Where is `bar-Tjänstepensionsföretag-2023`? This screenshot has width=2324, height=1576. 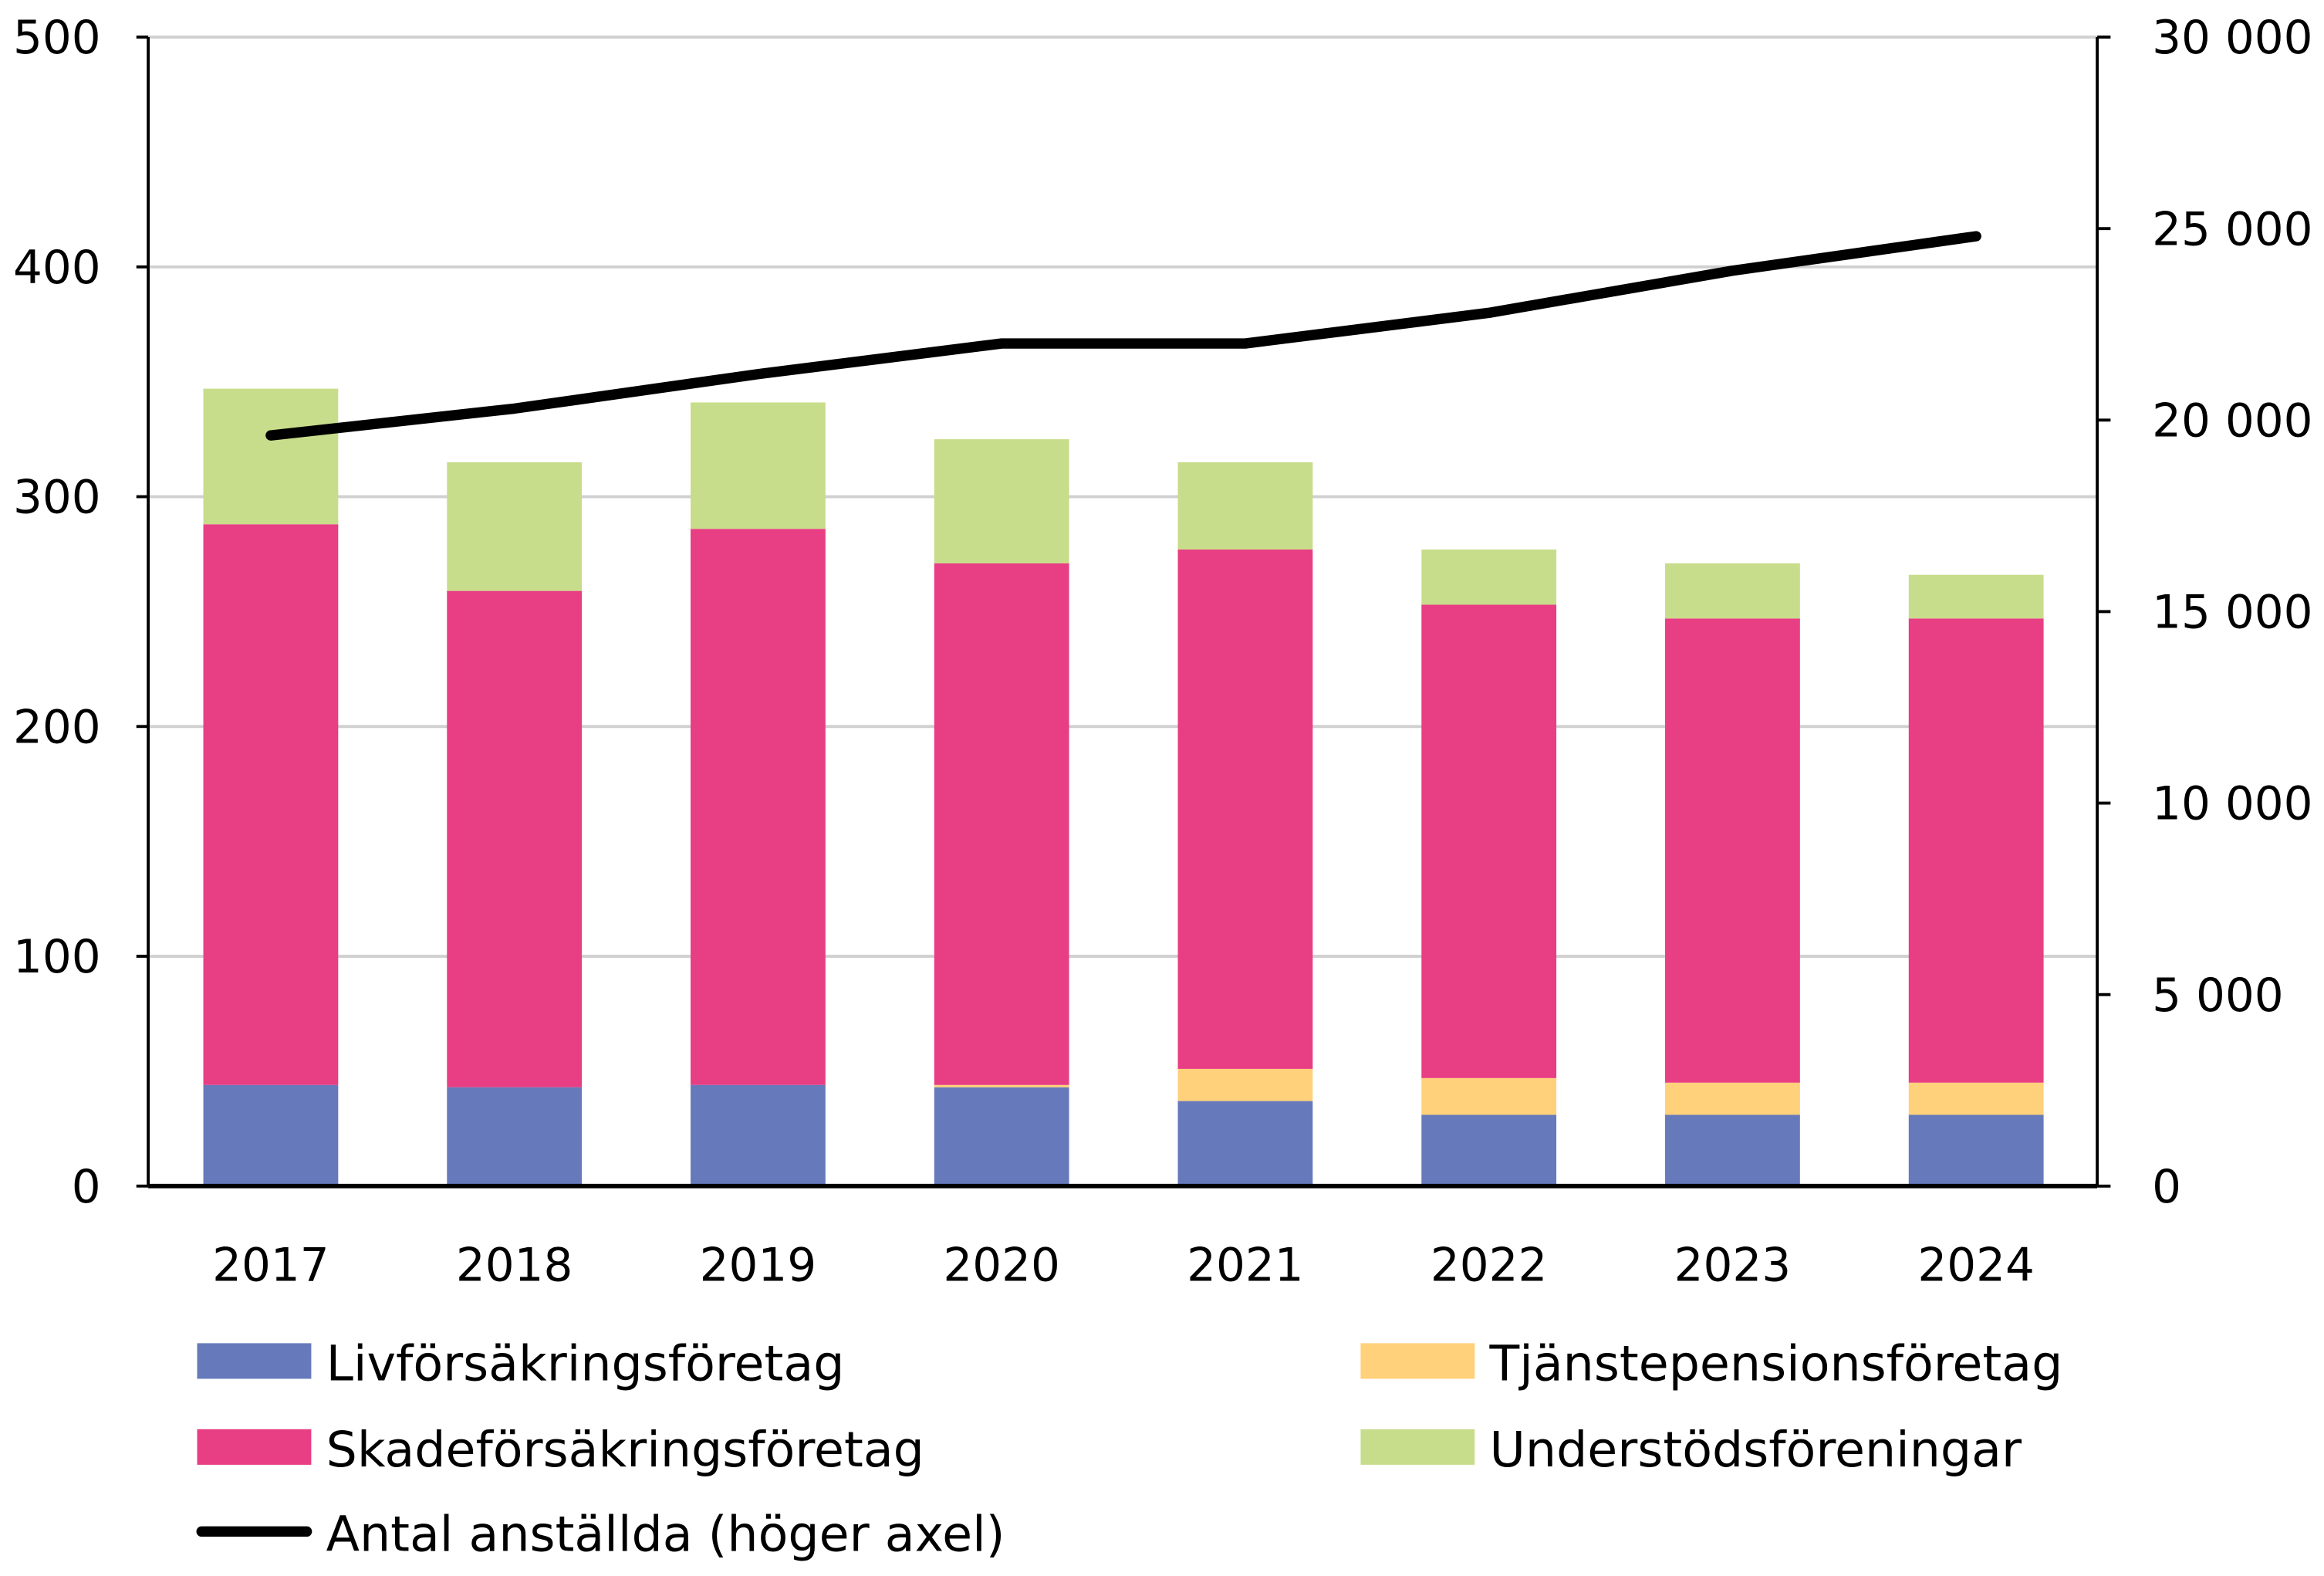
bar-Tjänstepensionsföretag-2023 is located at coordinates (1732, 1098).